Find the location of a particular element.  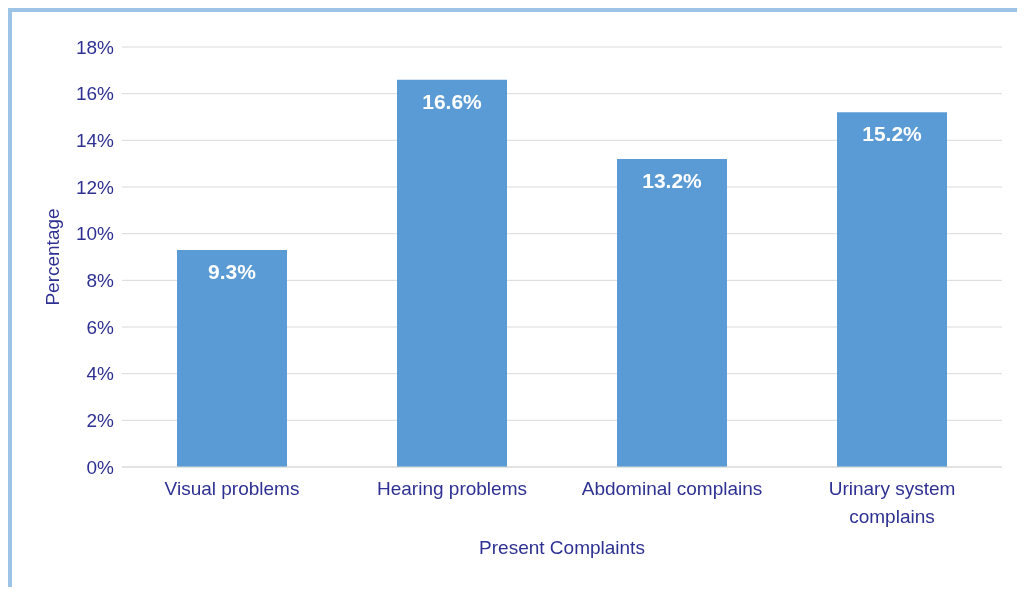

y-tick-label: 4% is located at coordinates (100, 374).